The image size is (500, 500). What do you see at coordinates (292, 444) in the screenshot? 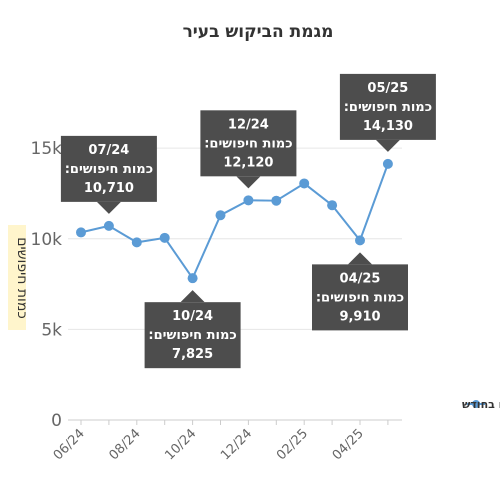
I see `x-tick-label: 02/25` at bounding box center [292, 444].